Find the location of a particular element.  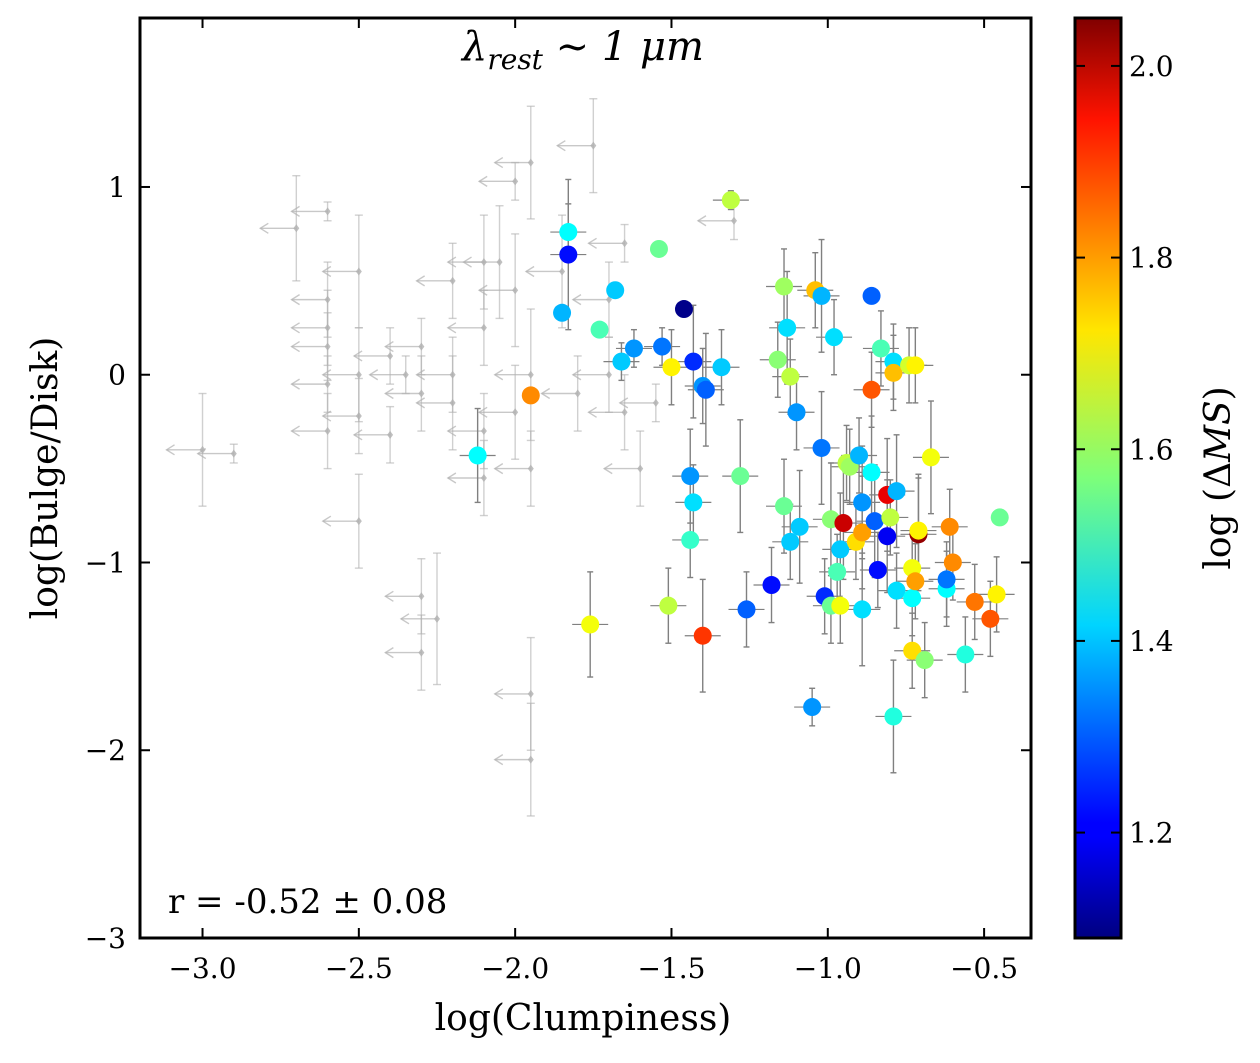

x-tick-labels: −3.0 −2.5 −2.0 −1.5 −1.0 −0.5 is located at coordinates (594, 968).